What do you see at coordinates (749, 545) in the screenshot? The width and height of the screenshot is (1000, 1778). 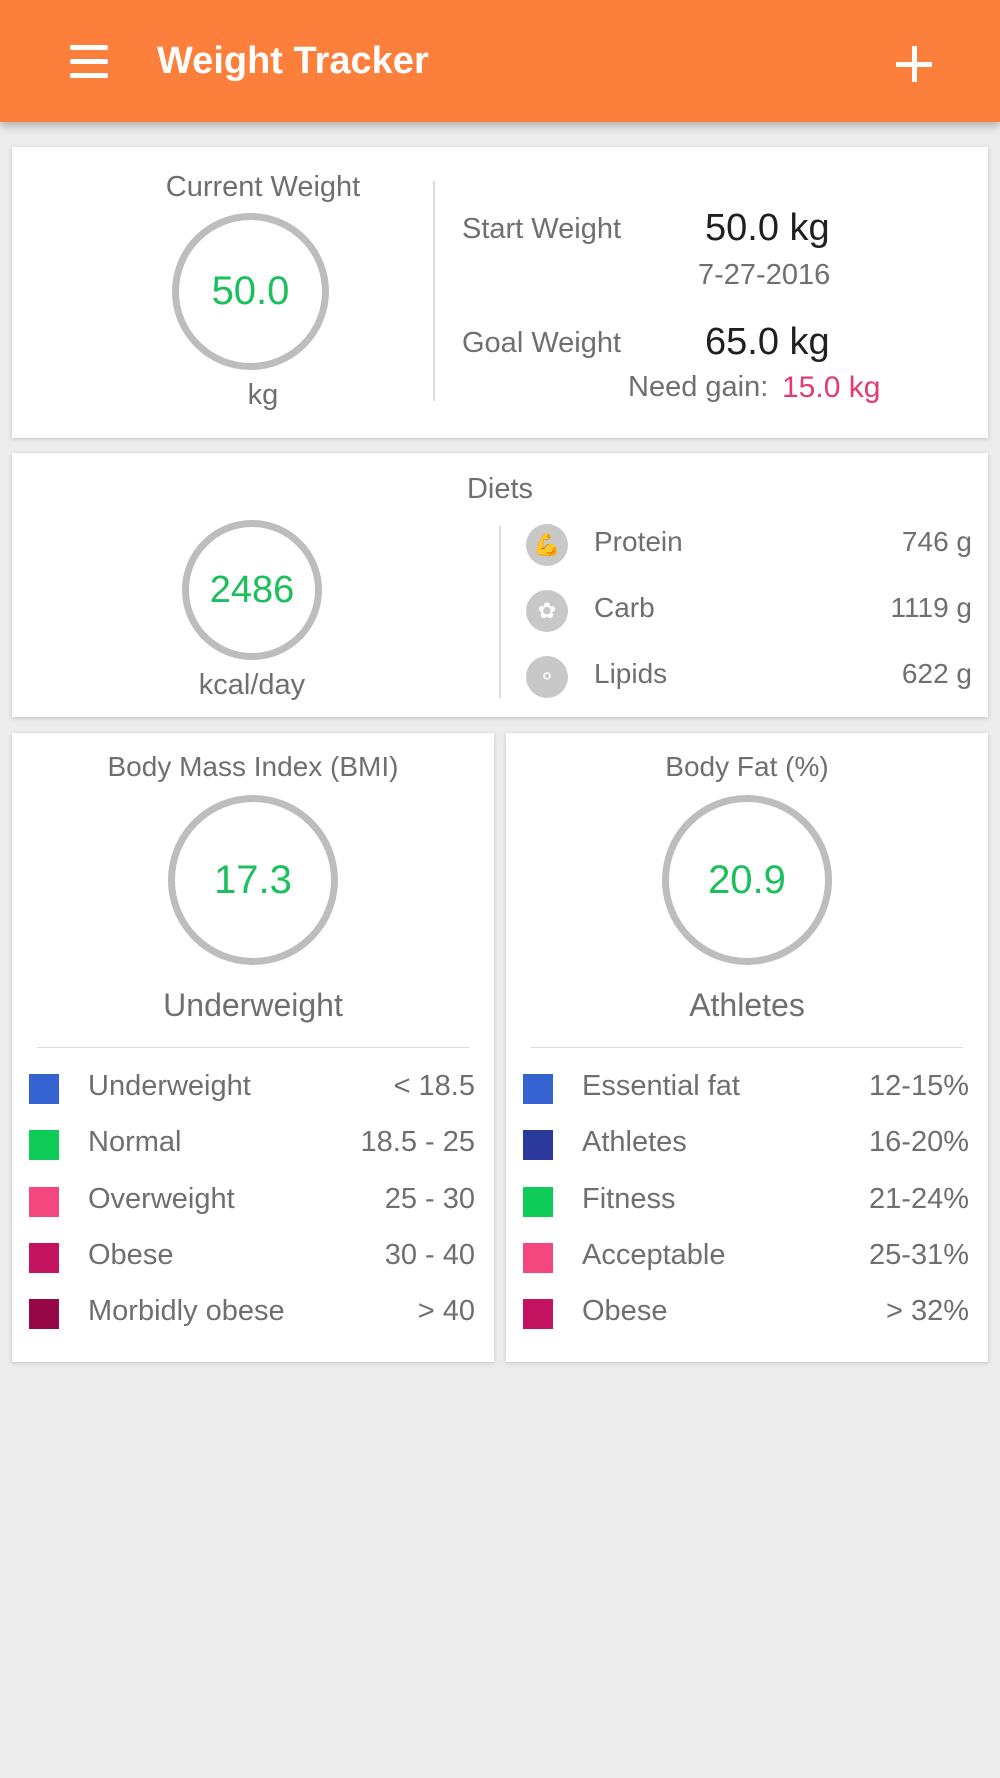 I see `macro-row-protein: 💪 Protein 746 g` at bounding box center [749, 545].